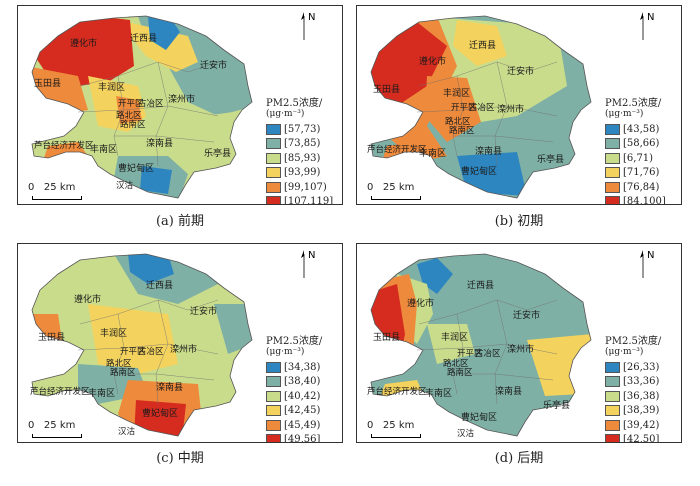 This screenshot has height=486, width=700. I want to click on zone-b-mid, so click(480, 43).